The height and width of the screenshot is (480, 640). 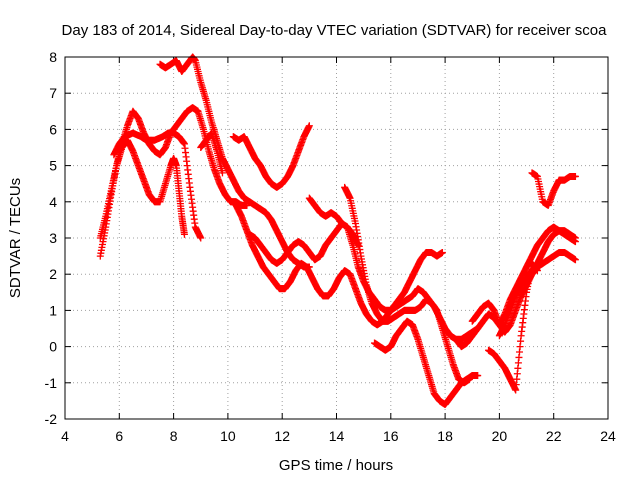 What do you see at coordinates (228, 436) in the screenshot?
I see `x-tick-label: 10` at bounding box center [228, 436].